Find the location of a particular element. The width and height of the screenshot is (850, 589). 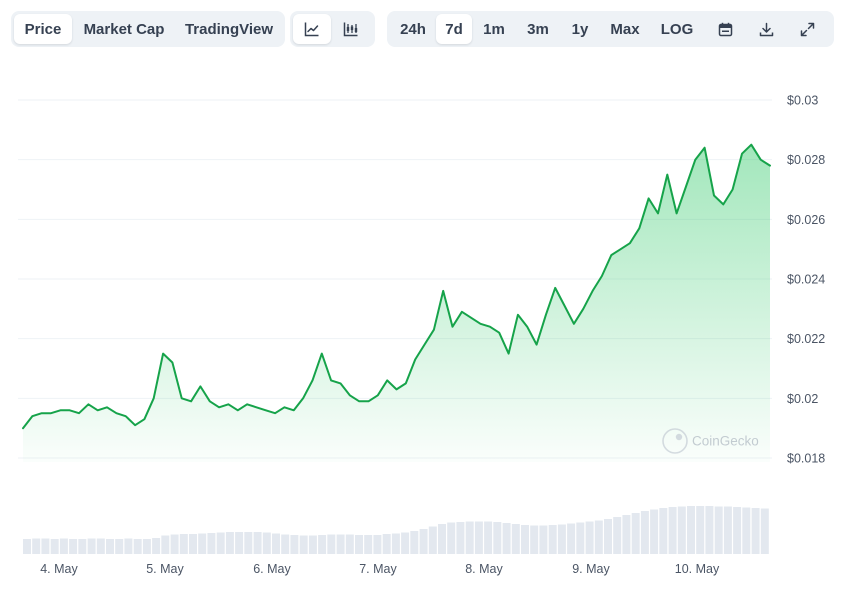

range-24h: 24h is located at coordinates (413, 29).